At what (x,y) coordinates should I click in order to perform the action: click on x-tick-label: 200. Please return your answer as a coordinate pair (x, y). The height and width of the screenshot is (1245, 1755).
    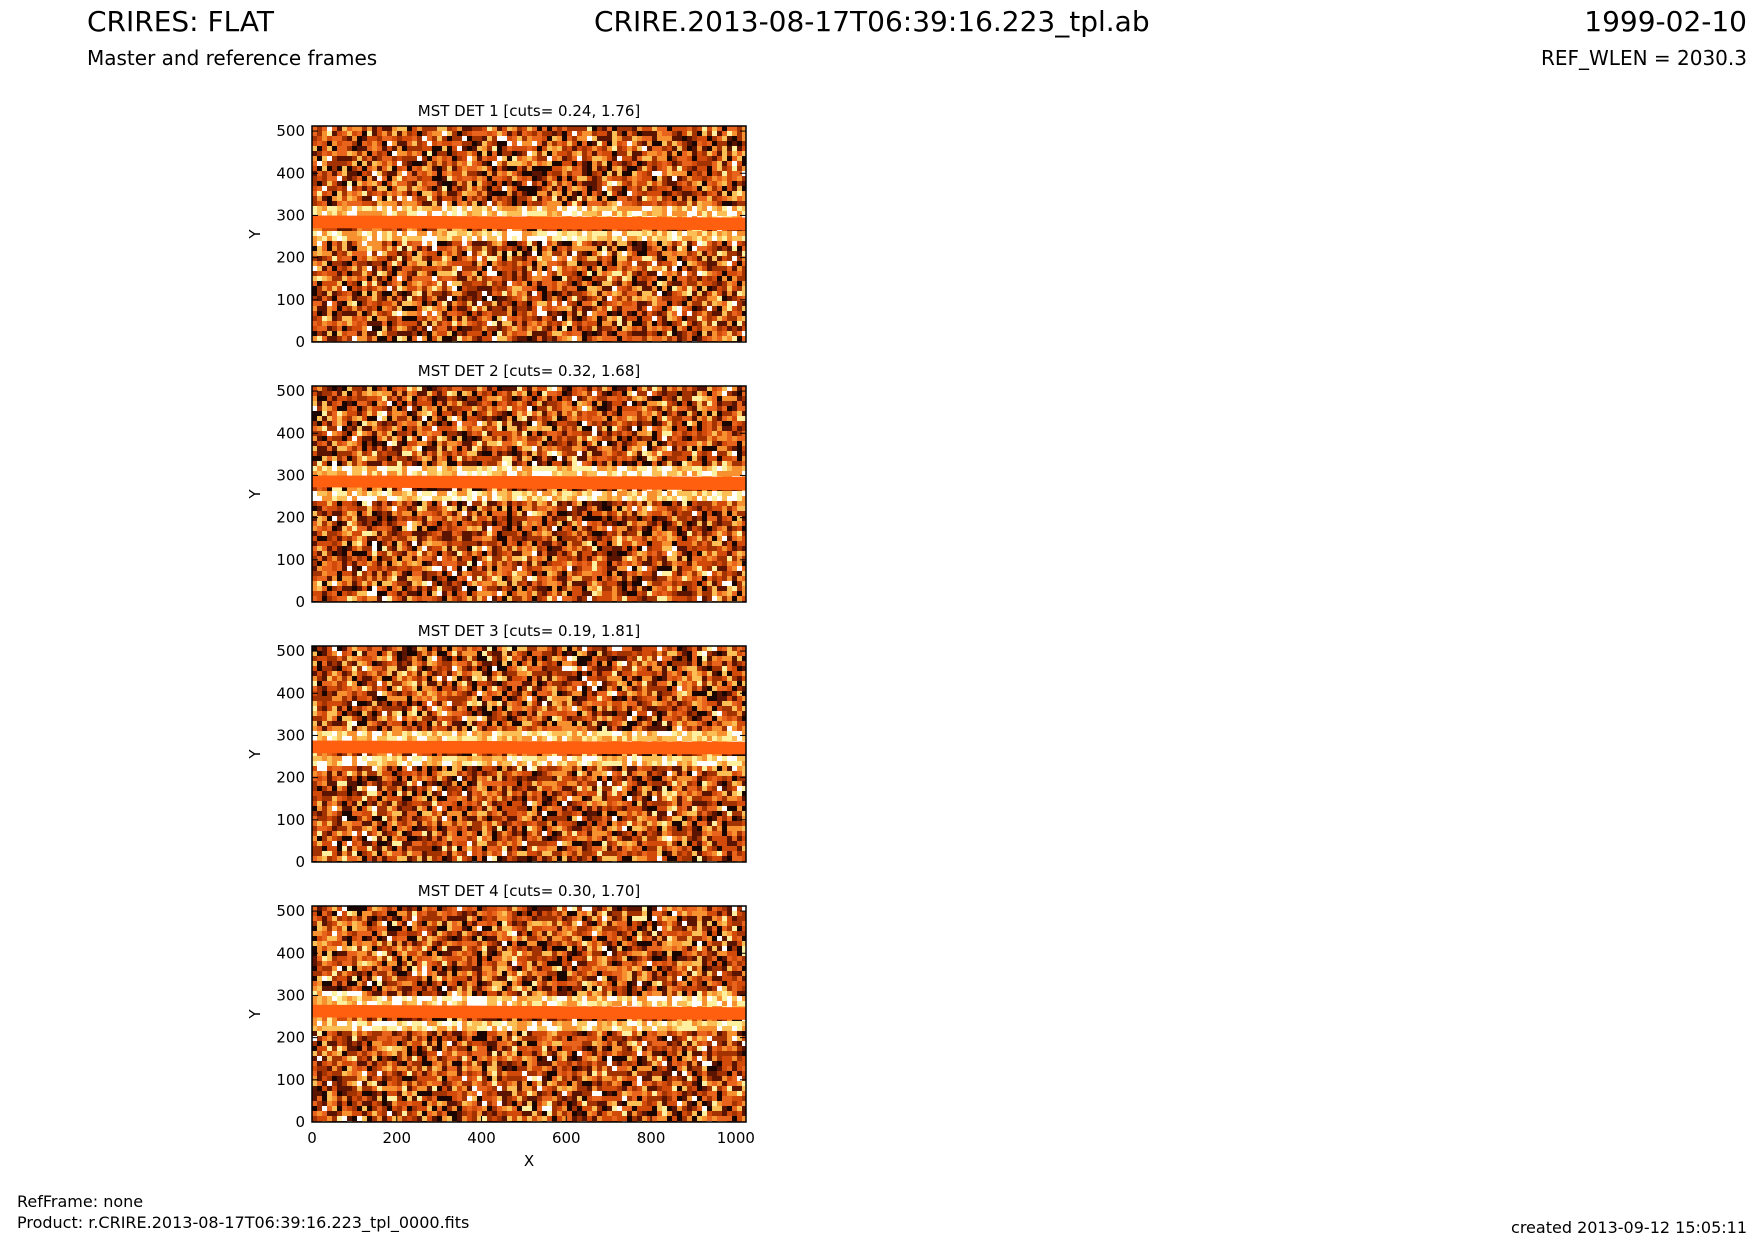
    Looking at the image, I should click on (396, 1138).